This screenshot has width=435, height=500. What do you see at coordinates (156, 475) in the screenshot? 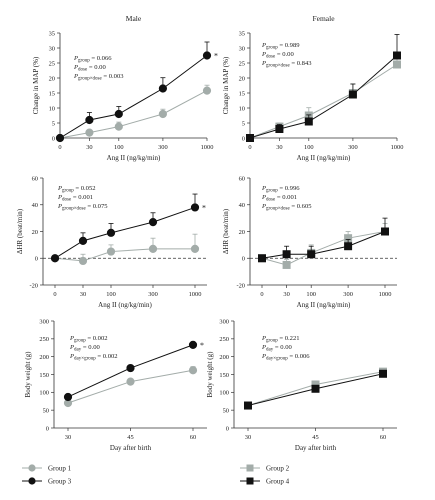
I see `legend: Group 1 Group 3 Group 2 Group 4` at bounding box center [156, 475].